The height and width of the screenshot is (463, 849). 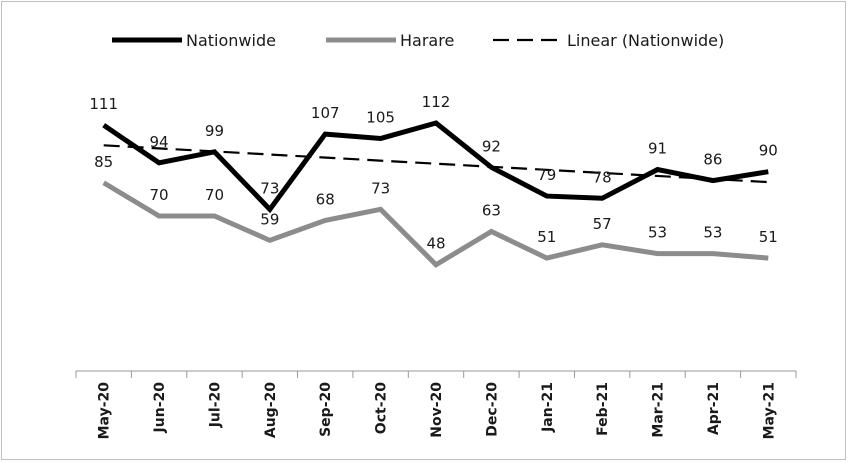 I want to click on x-tick-label: Mar-21, so click(x=659, y=410).